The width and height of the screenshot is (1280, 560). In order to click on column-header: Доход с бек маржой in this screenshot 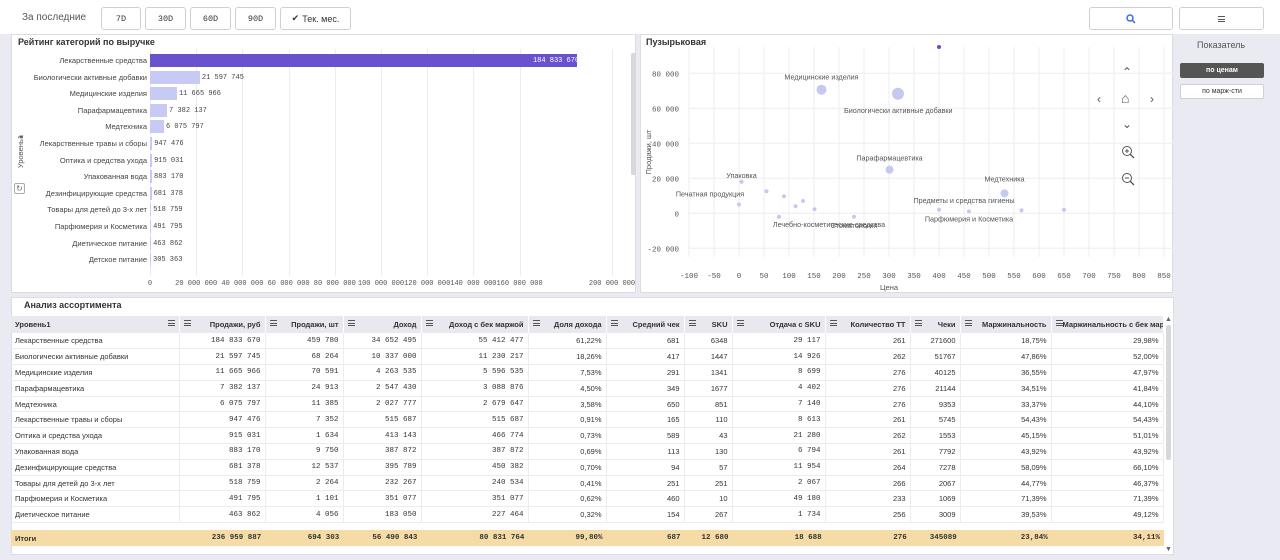, I will do `click(475, 324)`.